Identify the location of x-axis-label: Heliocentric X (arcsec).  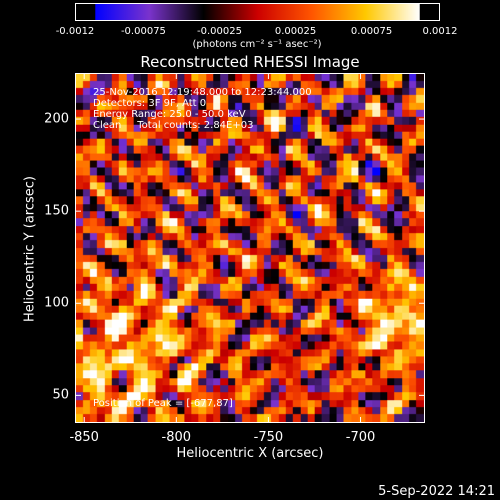
(250, 453).